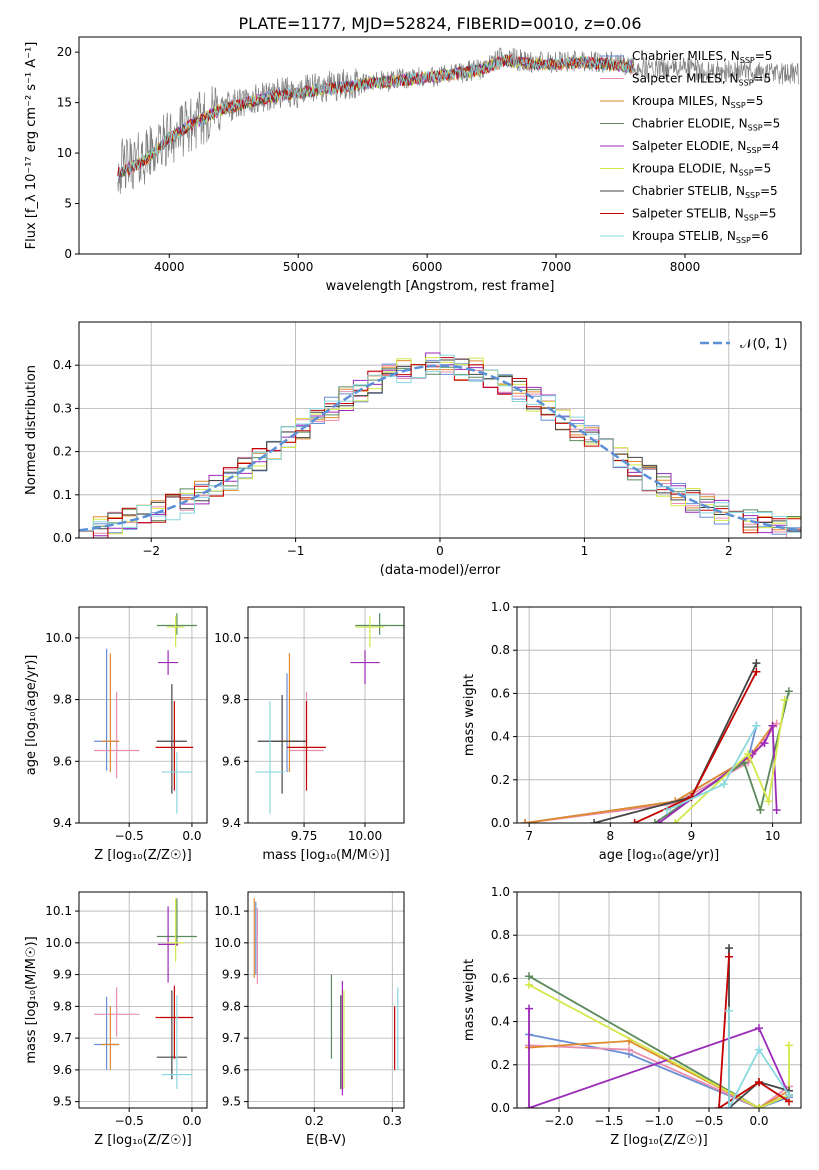  Describe the element at coordinates (659, 855) in the screenshot. I see `x-axis-label: age [log₁₀(age/yr)]` at that location.